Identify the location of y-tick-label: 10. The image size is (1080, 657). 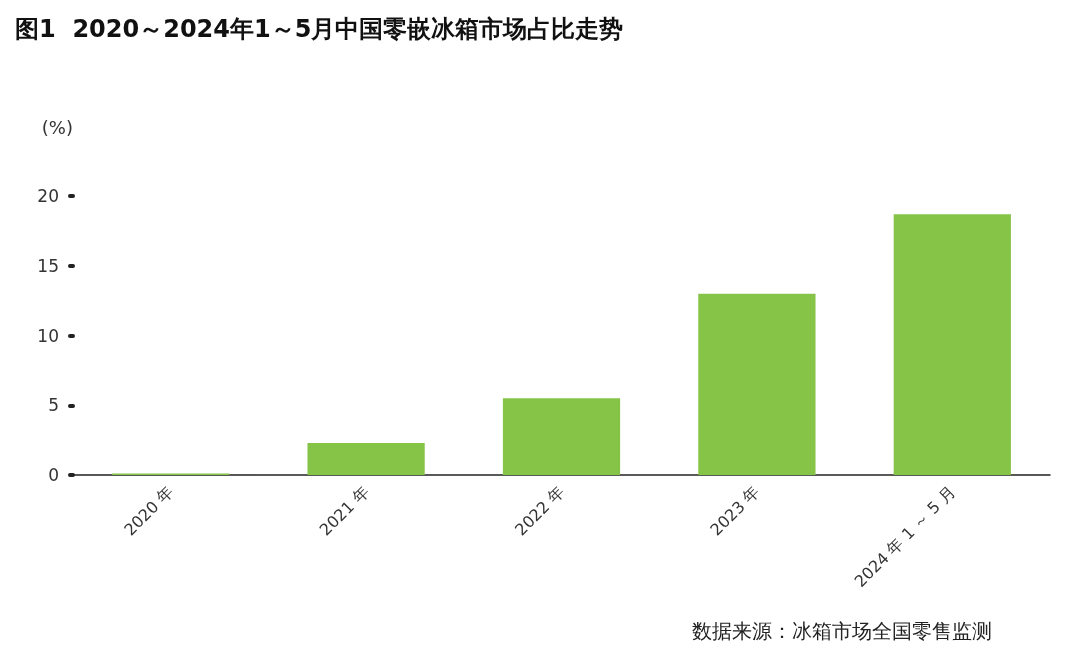
(48, 335).